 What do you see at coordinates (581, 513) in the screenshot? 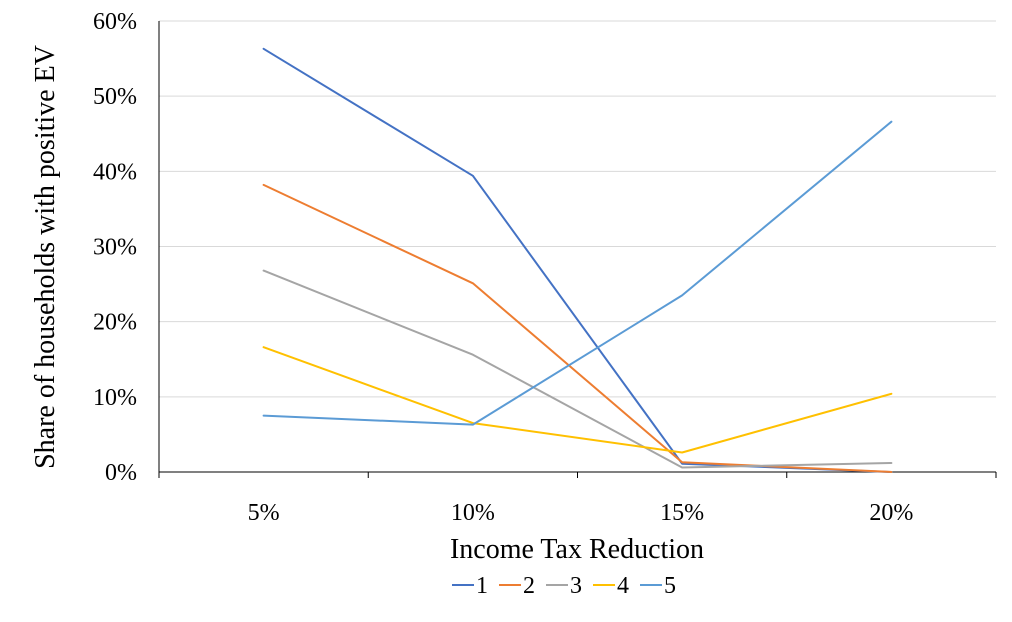
I see `x-tick-labels: 5% 10% 15% 20%` at bounding box center [581, 513].